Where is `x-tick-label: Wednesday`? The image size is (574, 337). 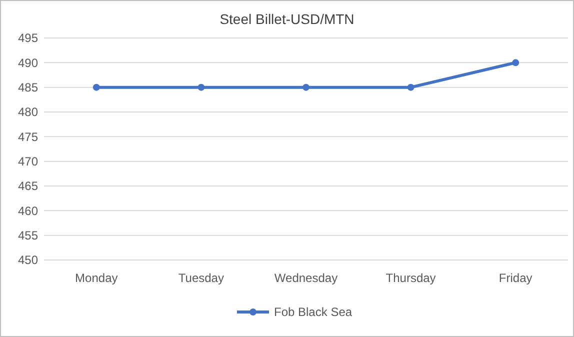
x-tick-label: Wednesday is located at coordinates (306, 278).